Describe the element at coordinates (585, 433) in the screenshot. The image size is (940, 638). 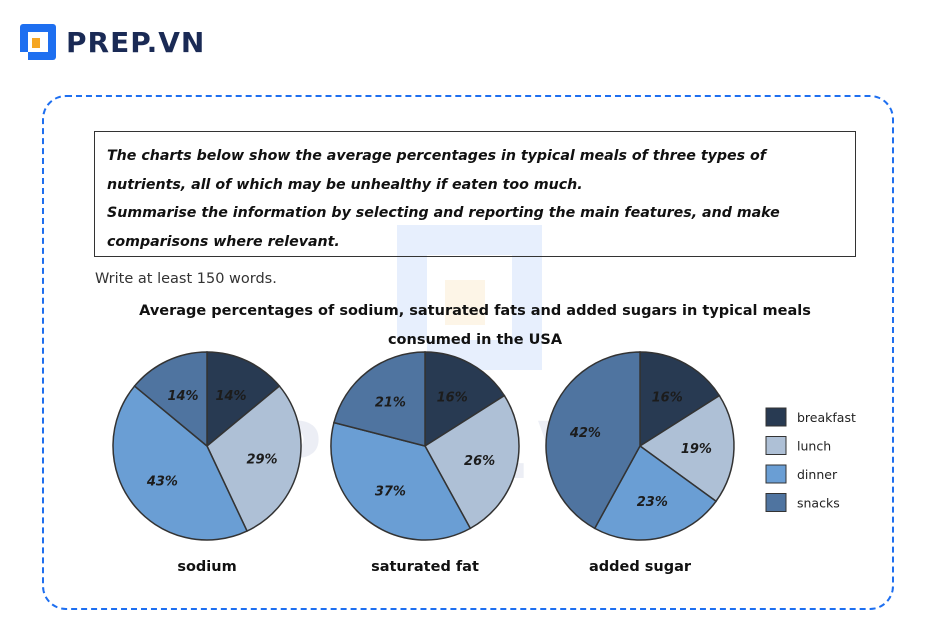
I see `pie-data-label: 42%` at that location.